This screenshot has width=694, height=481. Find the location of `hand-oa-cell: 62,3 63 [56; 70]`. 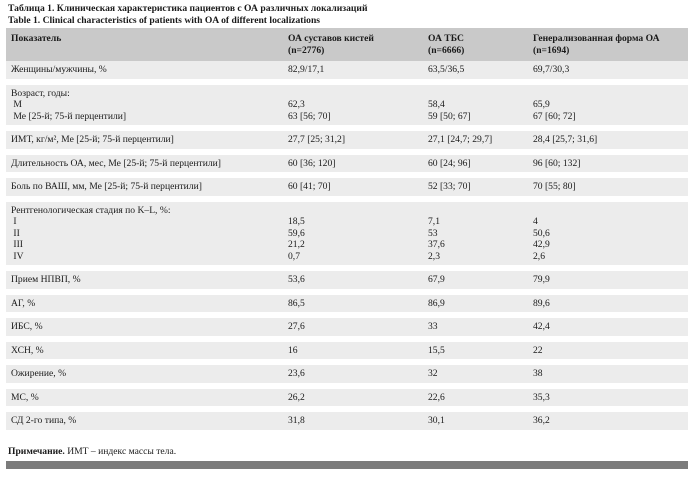

hand-oa-cell: 62,3 63 [56; 70] is located at coordinates (353, 104).